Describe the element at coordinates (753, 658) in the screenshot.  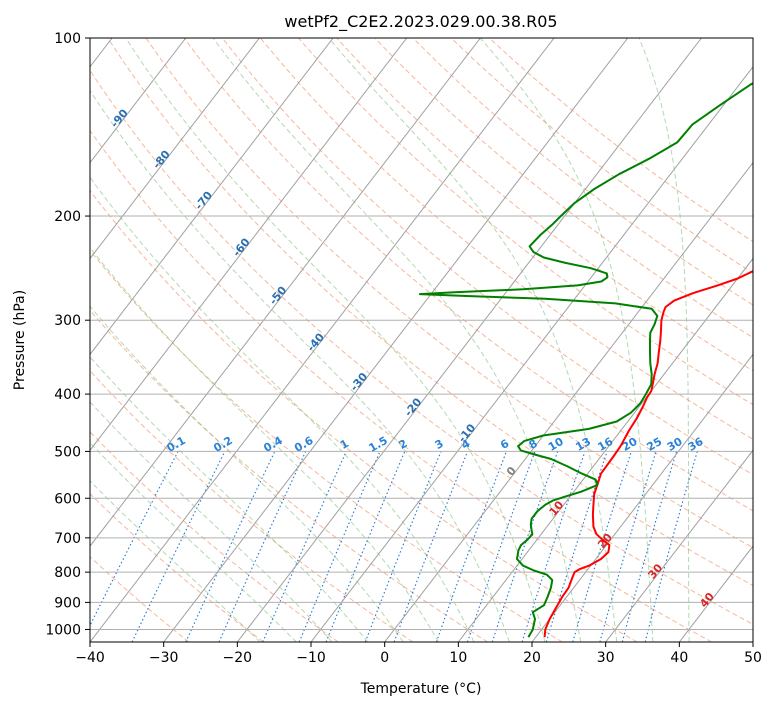
I see `x-tick-label: 50` at that location.